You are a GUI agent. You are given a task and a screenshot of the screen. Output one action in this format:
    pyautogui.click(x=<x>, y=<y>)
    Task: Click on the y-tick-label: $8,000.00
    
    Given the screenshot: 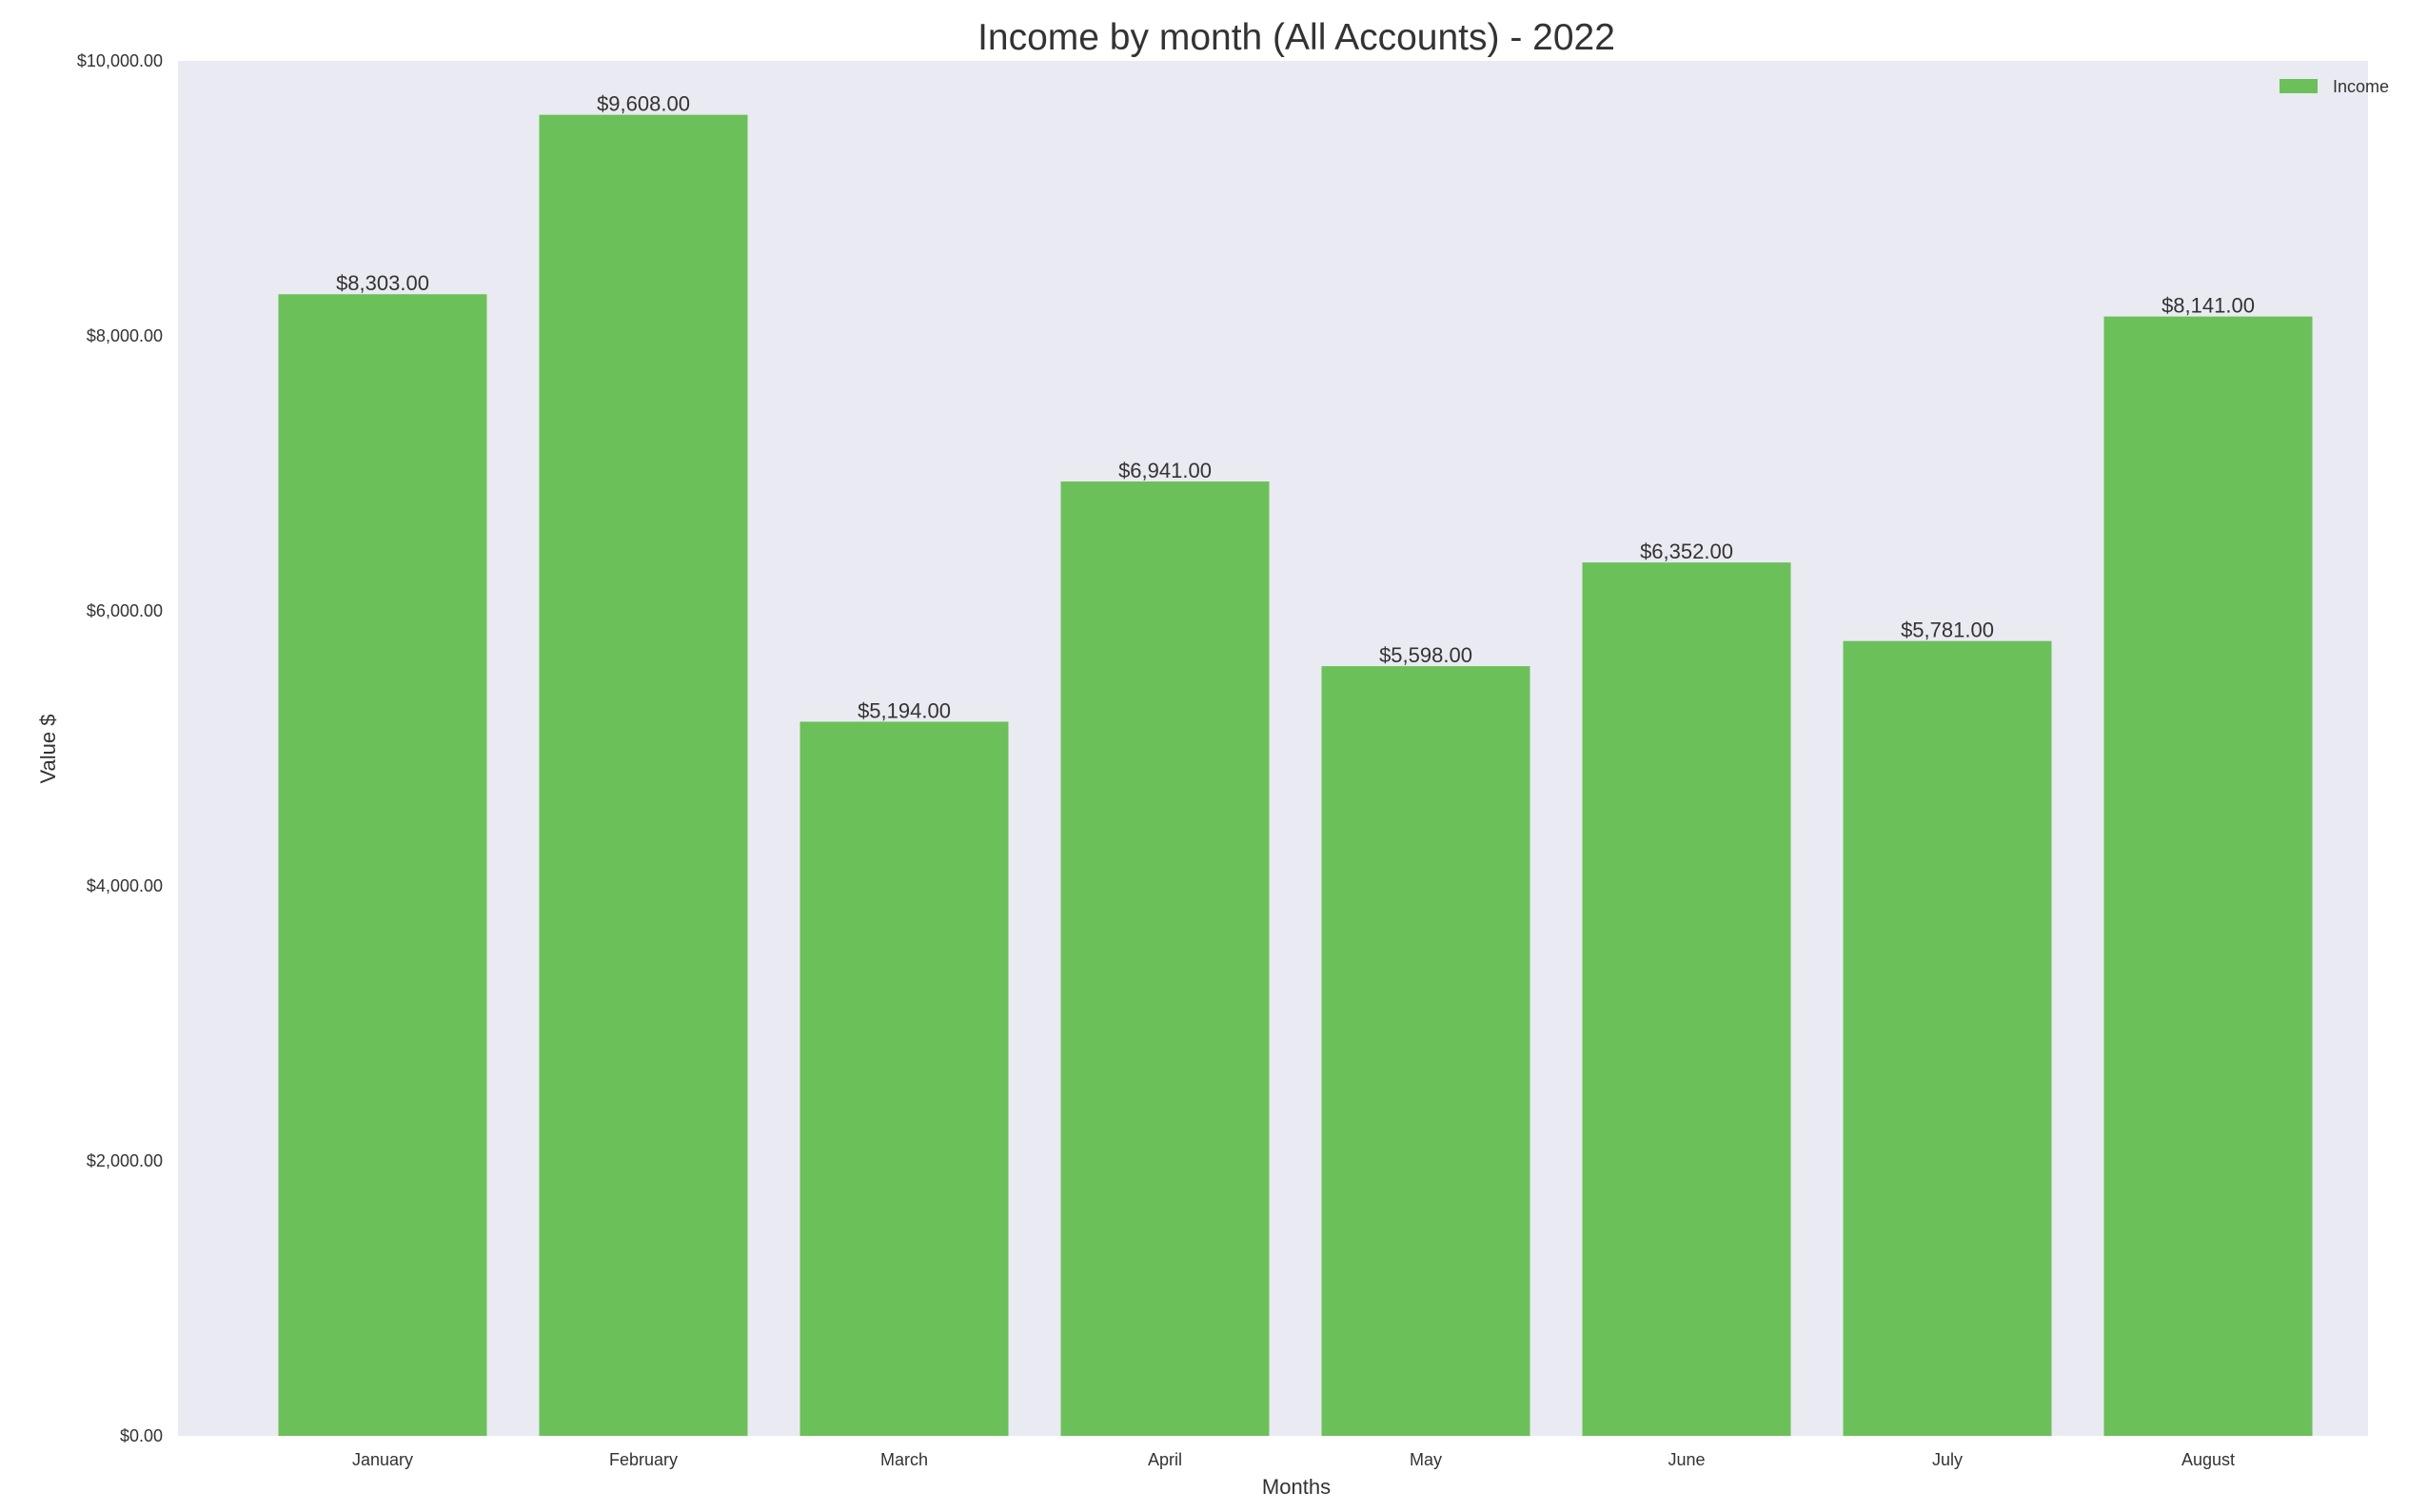 What is the action you would take?
    pyautogui.click(x=125, y=335)
    